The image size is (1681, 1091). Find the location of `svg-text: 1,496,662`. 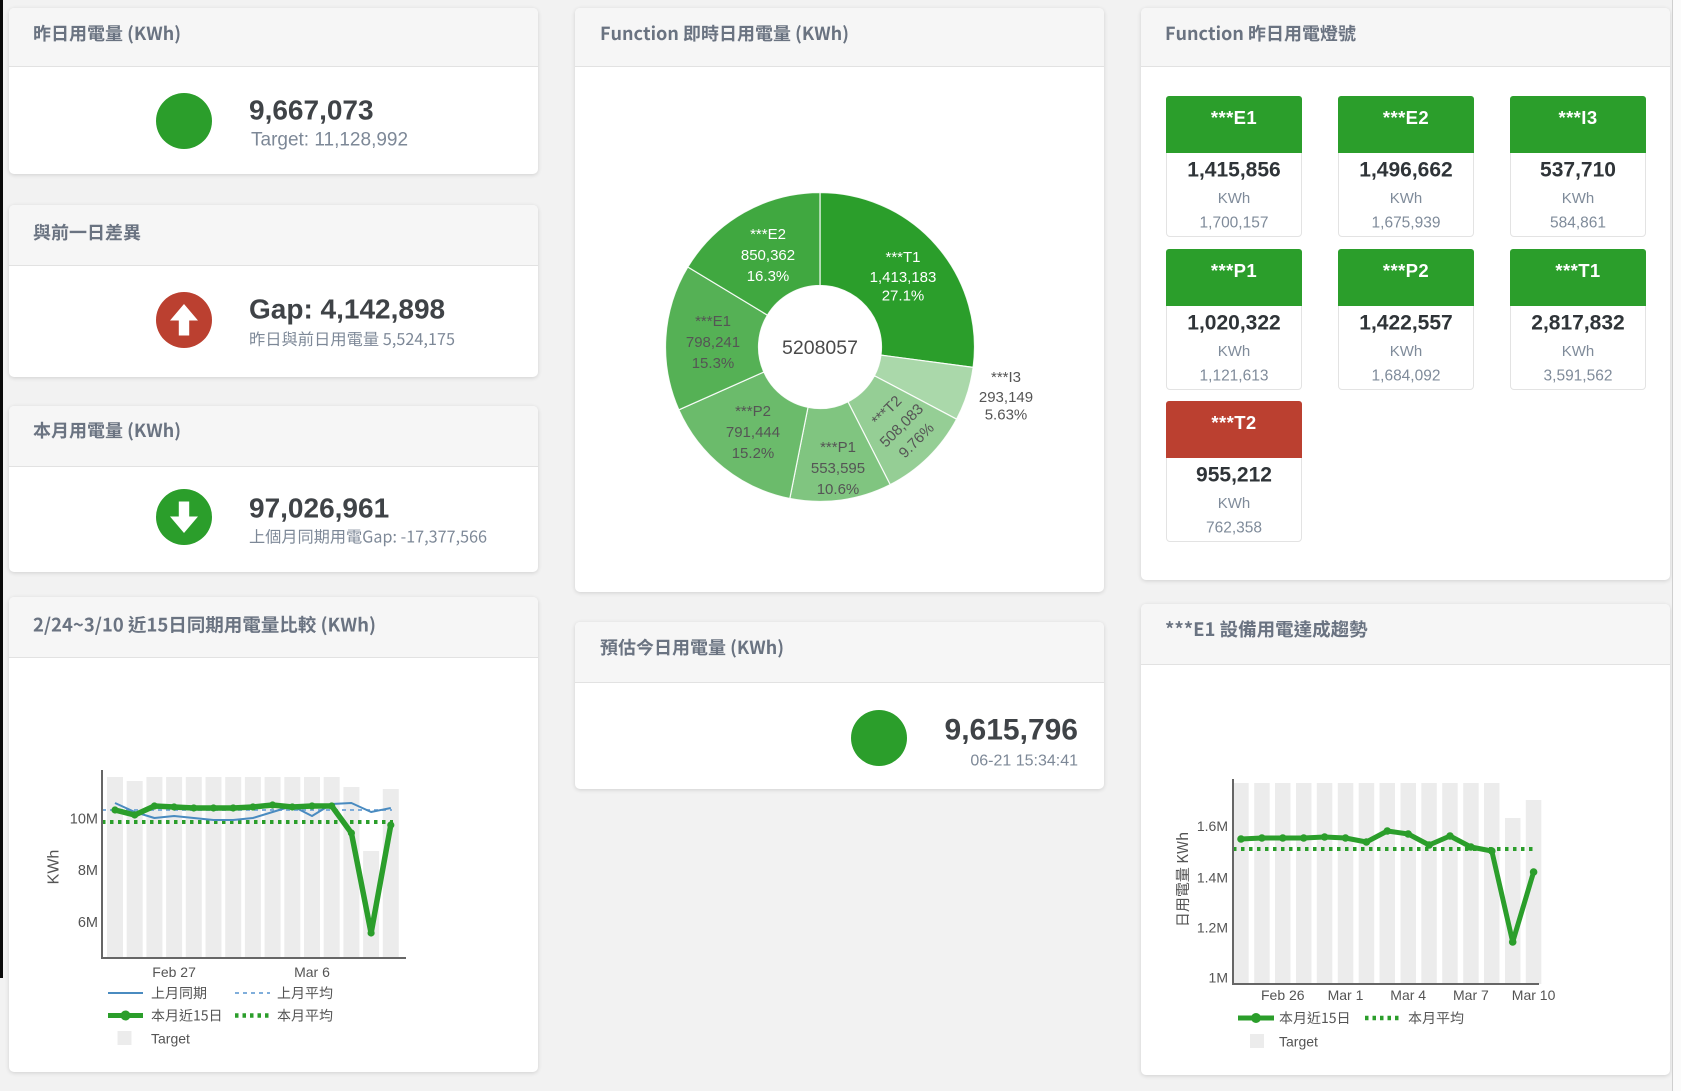

svg-text: 1,496,662 is located at coordinates (1405, 170).